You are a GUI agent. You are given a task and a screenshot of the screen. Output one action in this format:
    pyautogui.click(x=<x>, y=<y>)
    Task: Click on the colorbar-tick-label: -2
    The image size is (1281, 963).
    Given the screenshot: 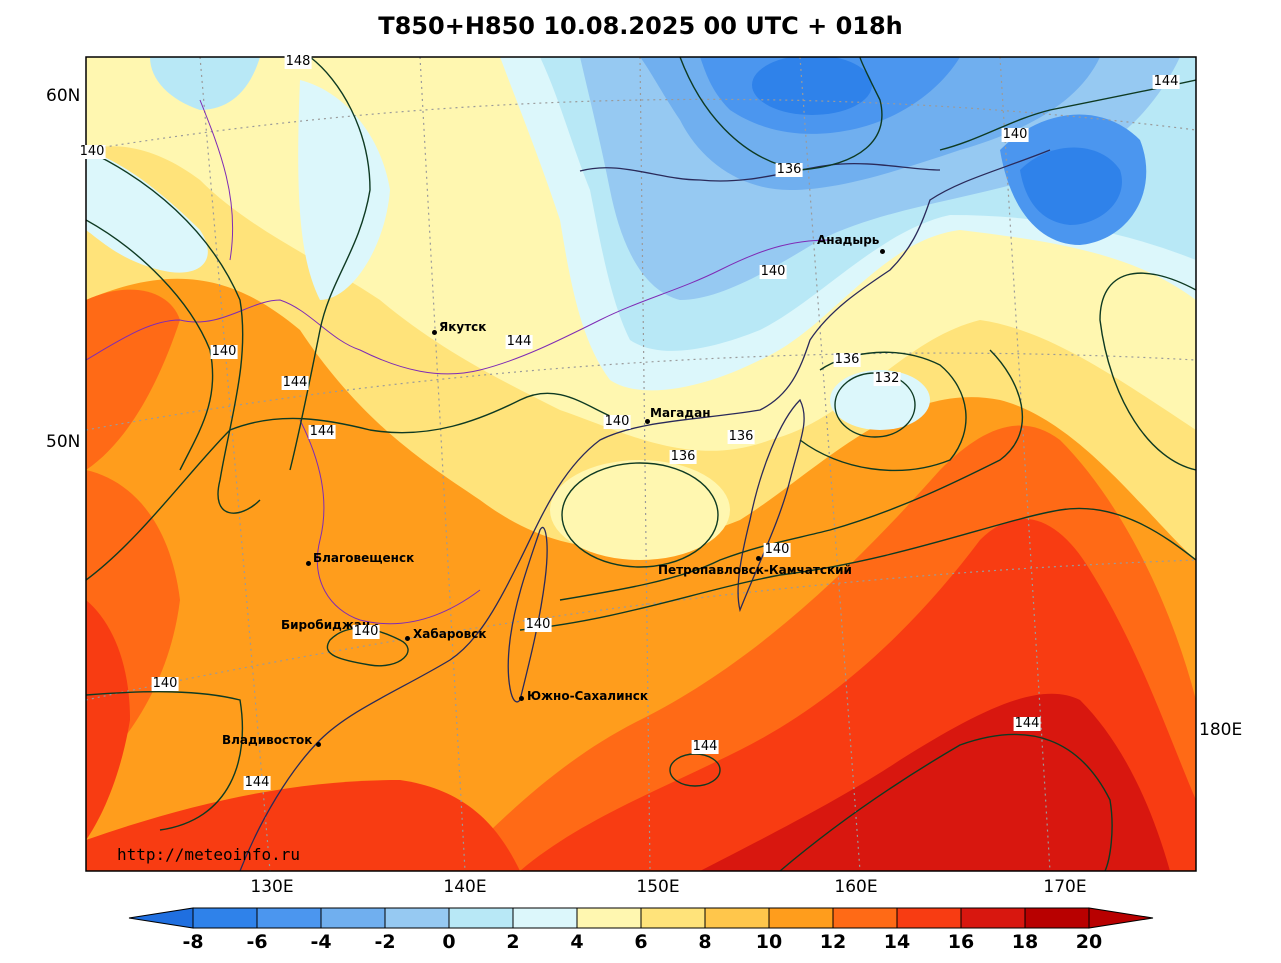 What is the action you would take?
    pyautogui.click(x=385, y=942)
    